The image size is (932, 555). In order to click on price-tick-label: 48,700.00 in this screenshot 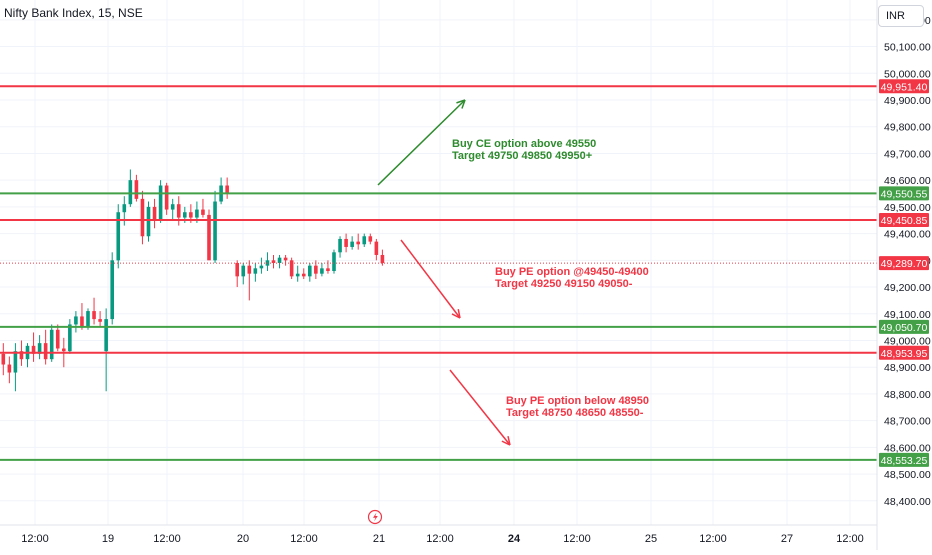, I will do `click(907, 422)`.